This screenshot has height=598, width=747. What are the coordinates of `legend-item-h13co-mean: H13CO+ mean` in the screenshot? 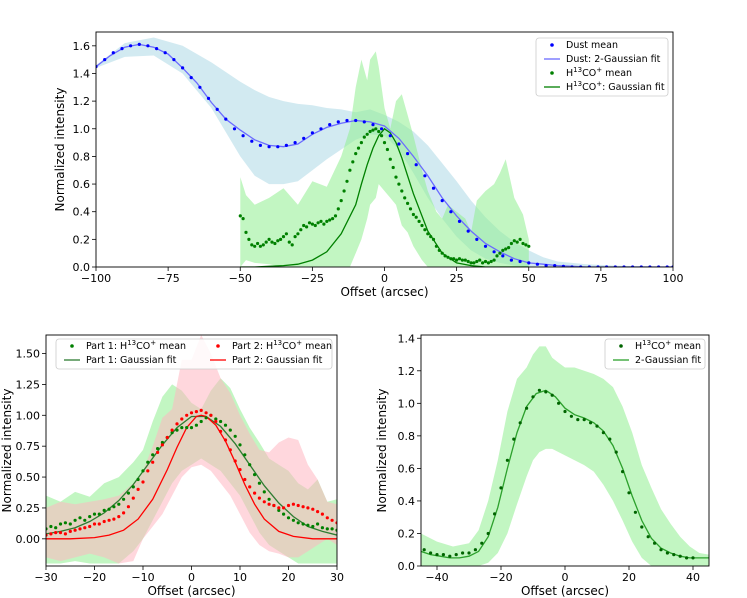 It's located at (660, 345).